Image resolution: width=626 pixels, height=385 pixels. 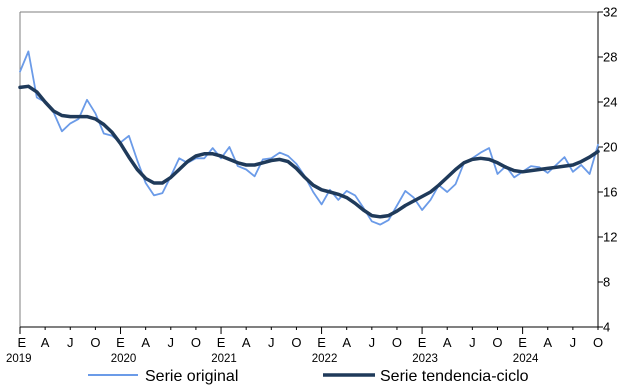 What do you see at coordinates (425, 359) in the screenshot?
I see `x-year-label: 2023` at bounding box center [425, 359].